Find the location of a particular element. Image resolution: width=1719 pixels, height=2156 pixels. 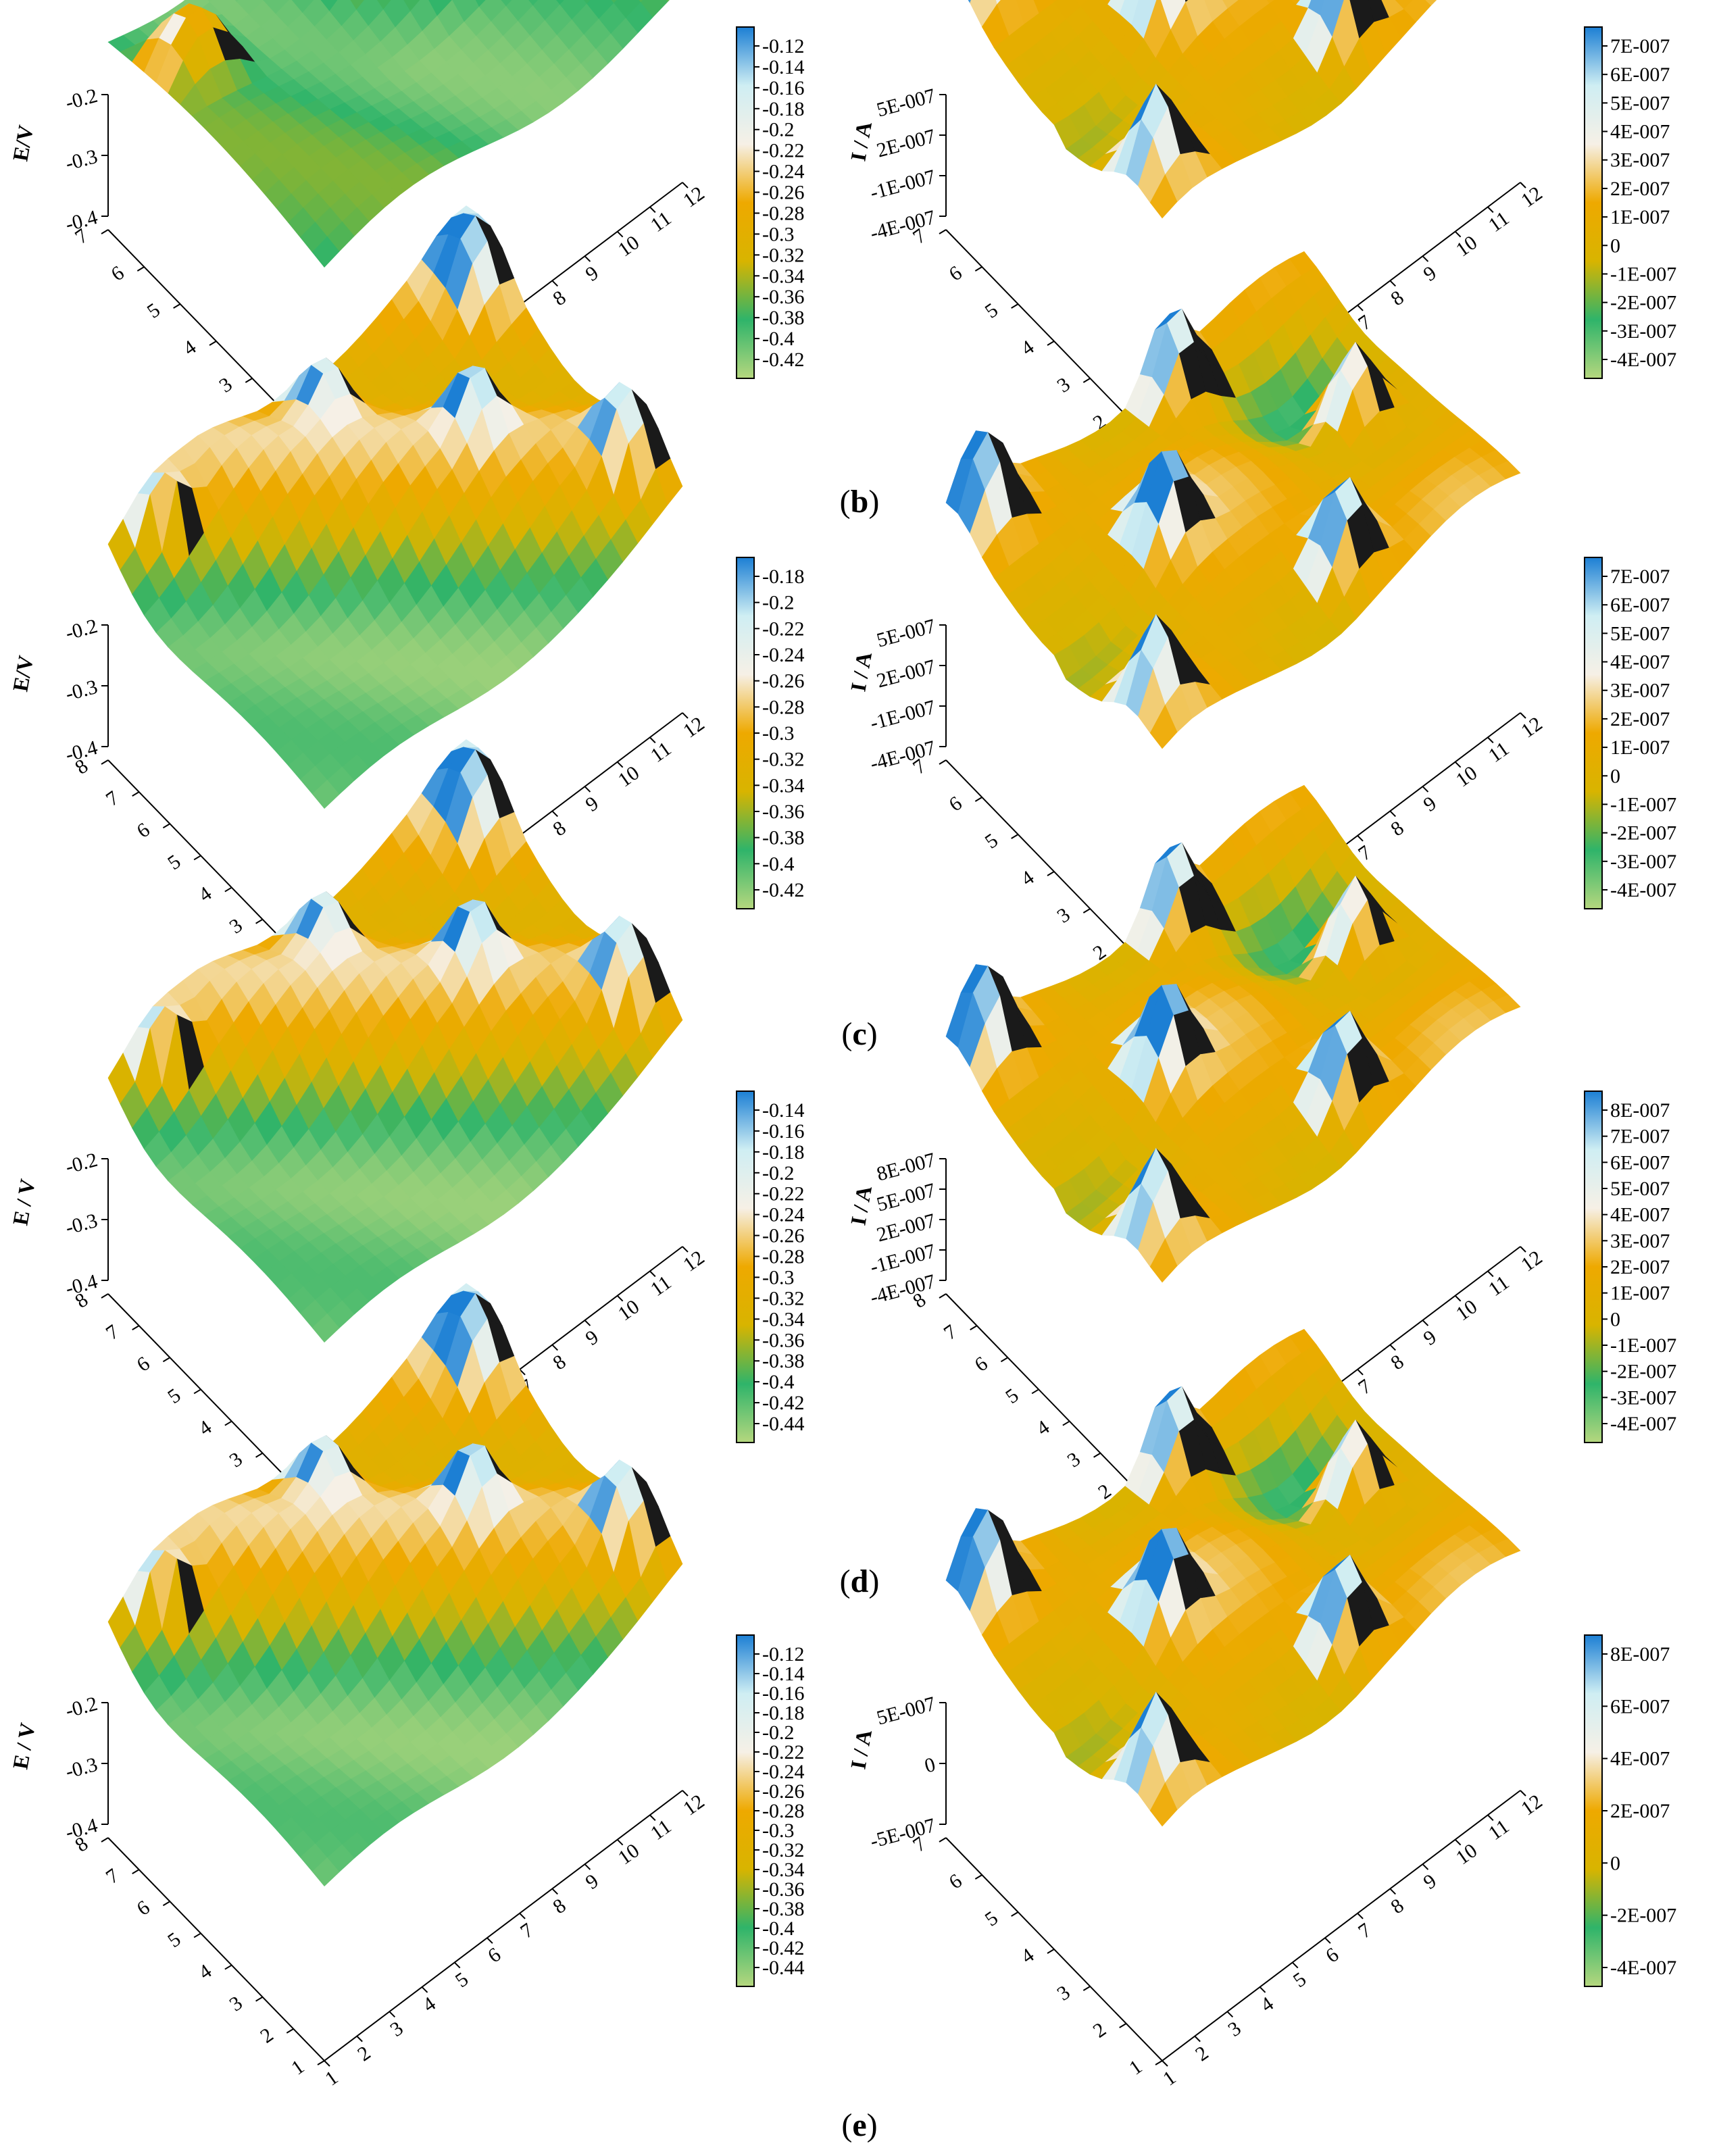

colorbar-label: -0.14 is located at coordinates (783, 67).